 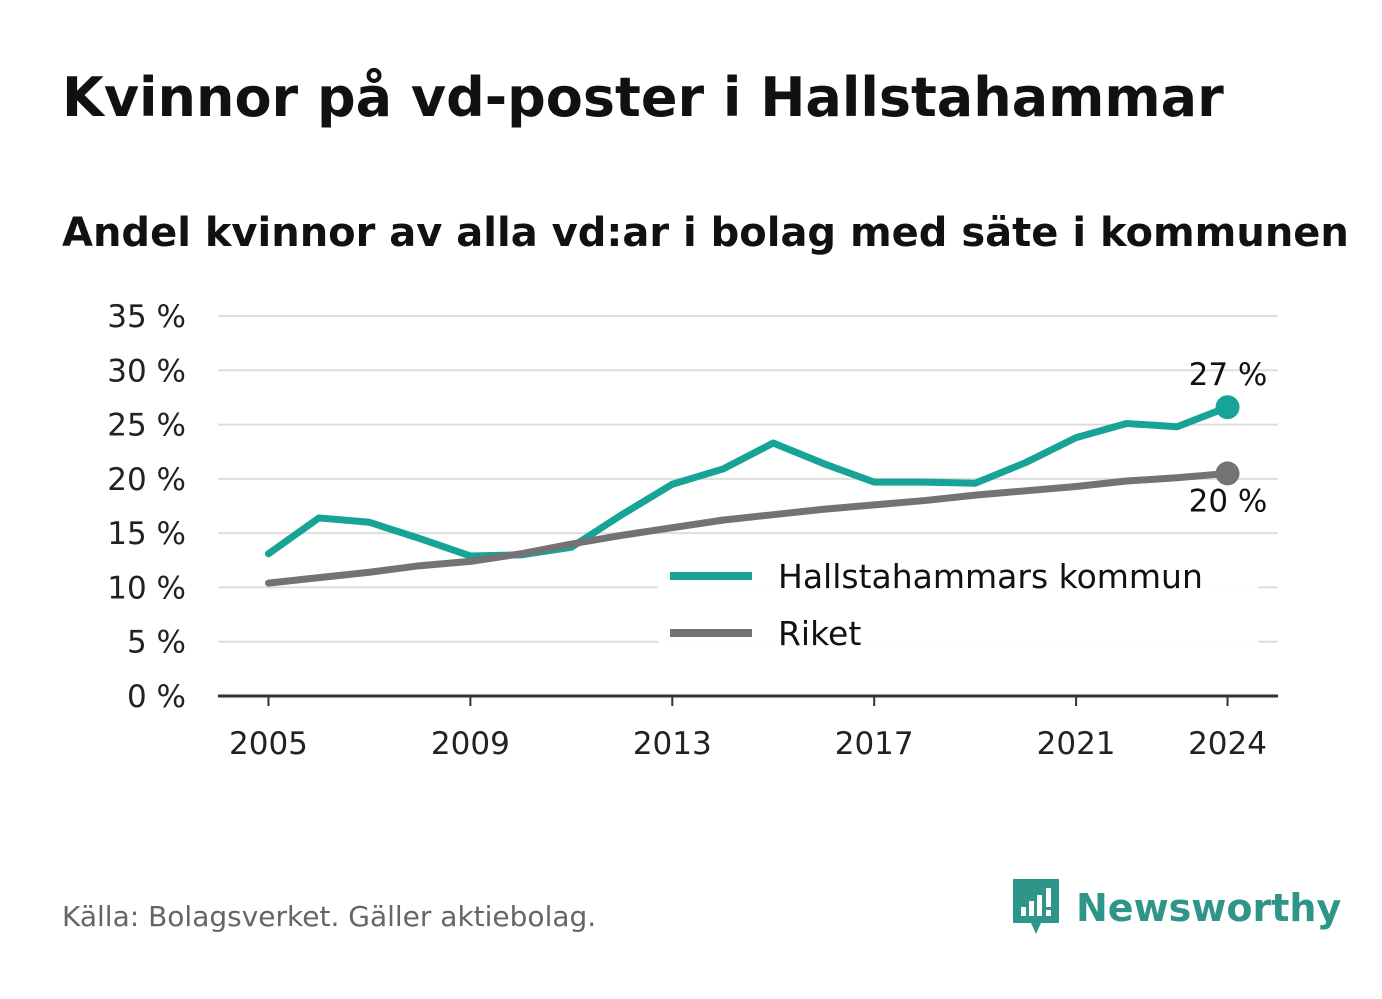 I want to click on x-tick-label: 2017, so click(x=874, y=744).